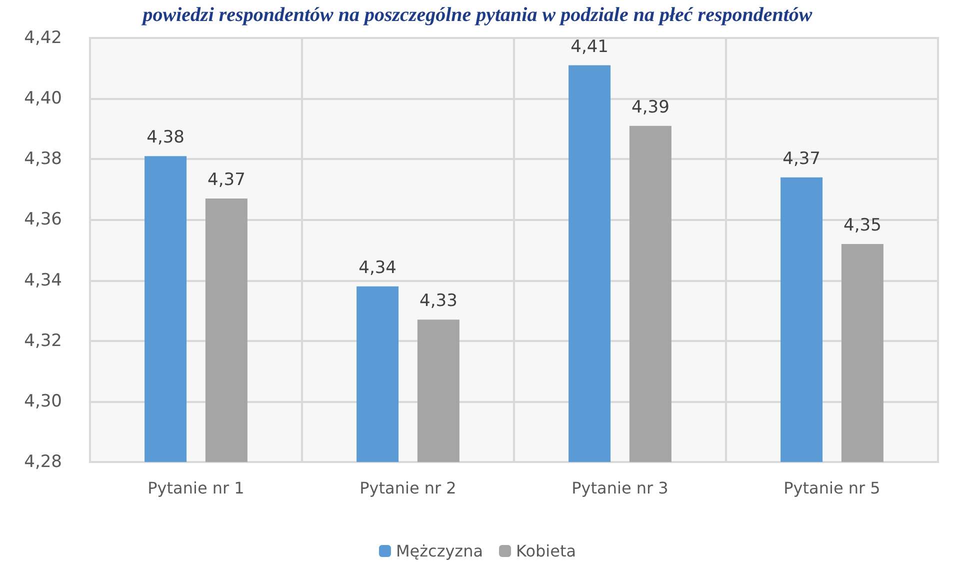  I want to click on y-tick-label: 4,42, so click(43, 38).